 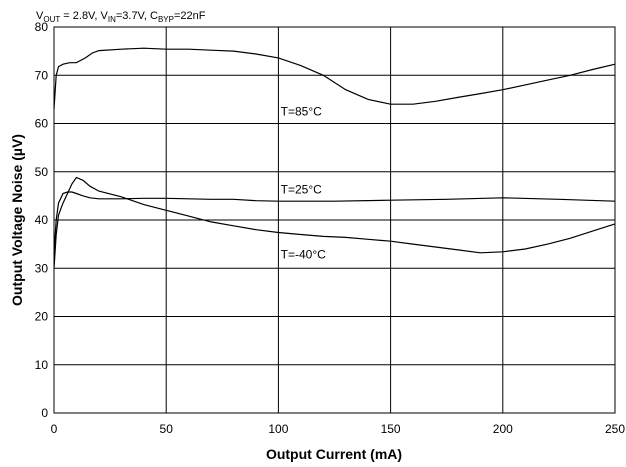 What do you see at coordinates (40, 16) in the screenshot?
I see `condition-text: V` at bounding box center [40, 16].